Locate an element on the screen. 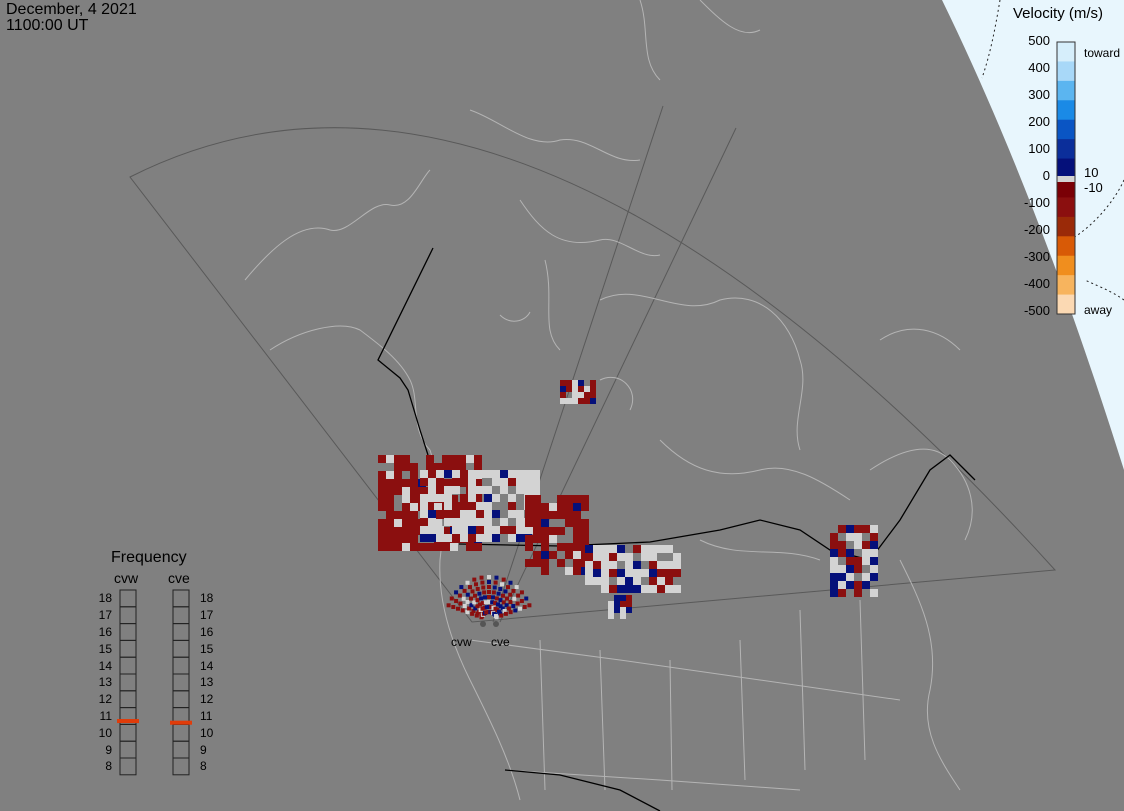 Image resolution: width=1124 pixels, height=811 pixels. velocity-tick-label: 400 is located at coordinates (1039, 67).